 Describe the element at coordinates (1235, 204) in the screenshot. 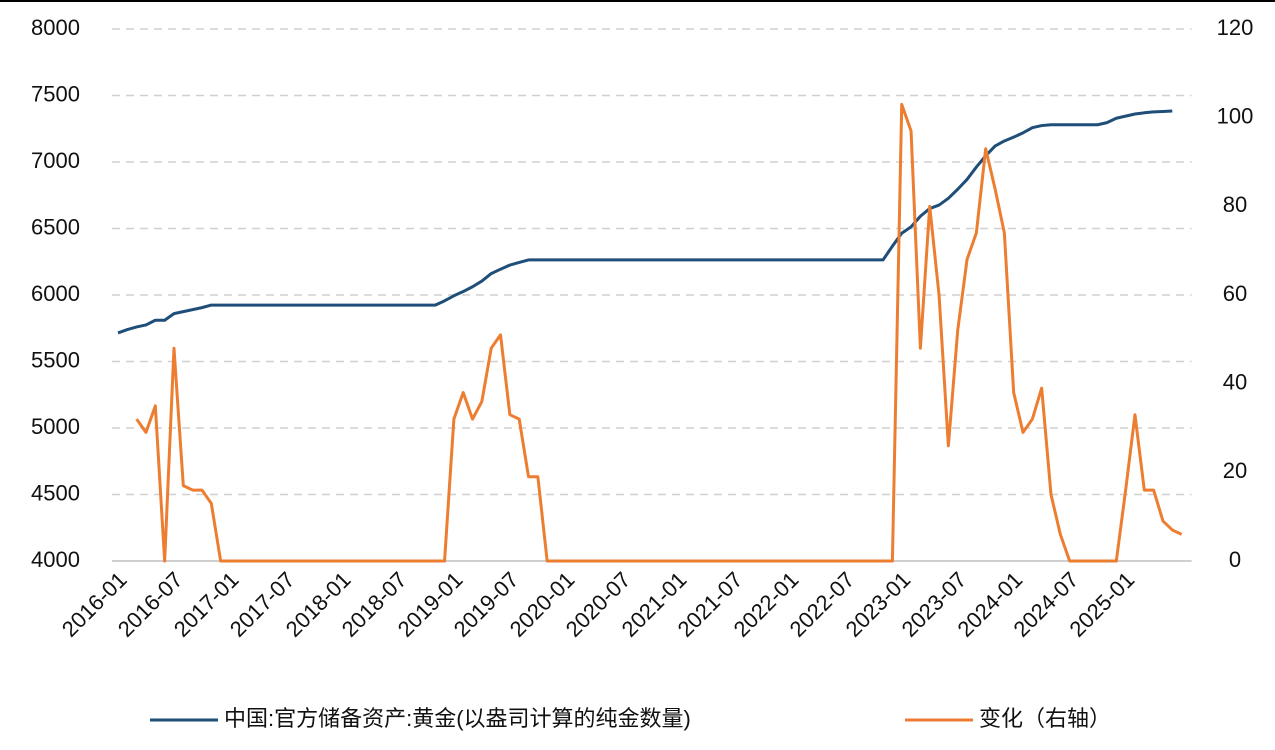

I see `y2-tick-label: 80` at that location.